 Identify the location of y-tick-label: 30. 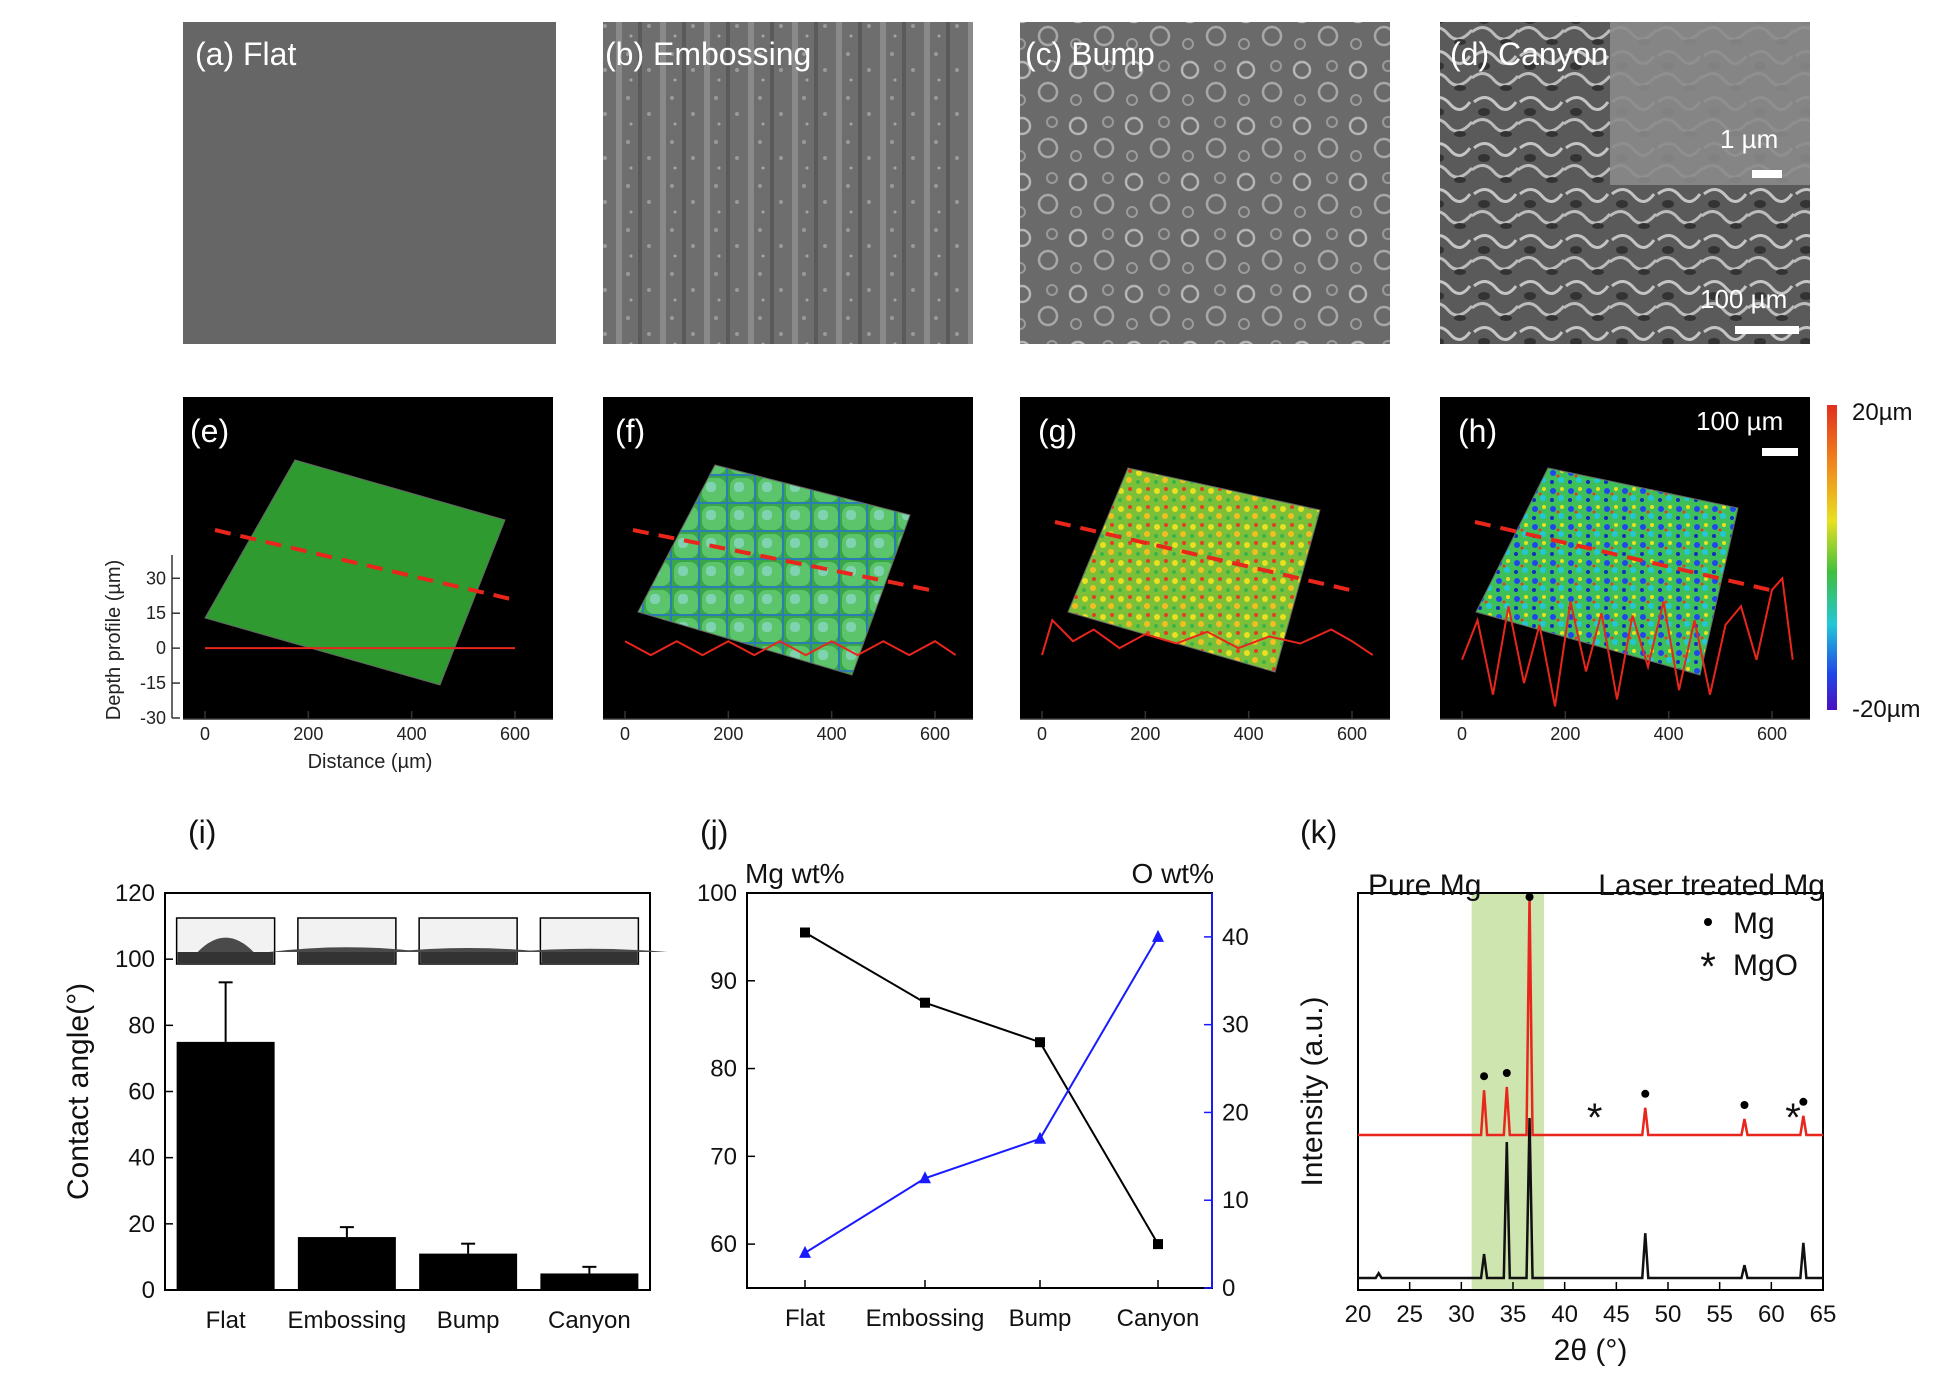
(156, 578).